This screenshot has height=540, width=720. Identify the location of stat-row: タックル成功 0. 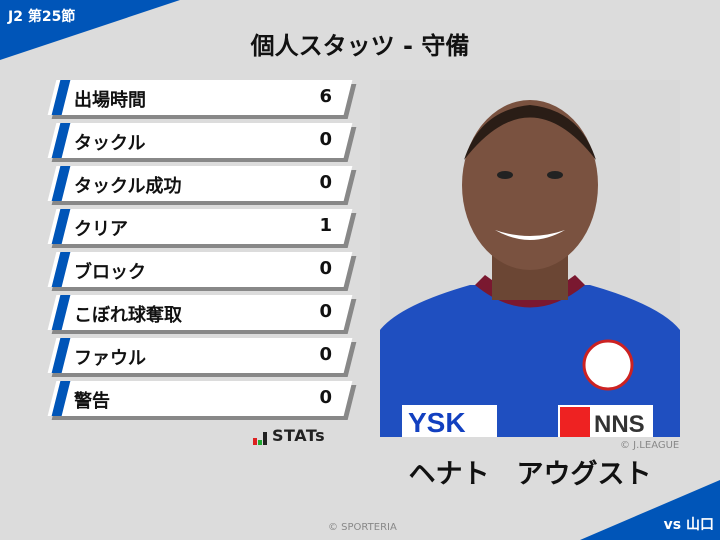
(202, 185).